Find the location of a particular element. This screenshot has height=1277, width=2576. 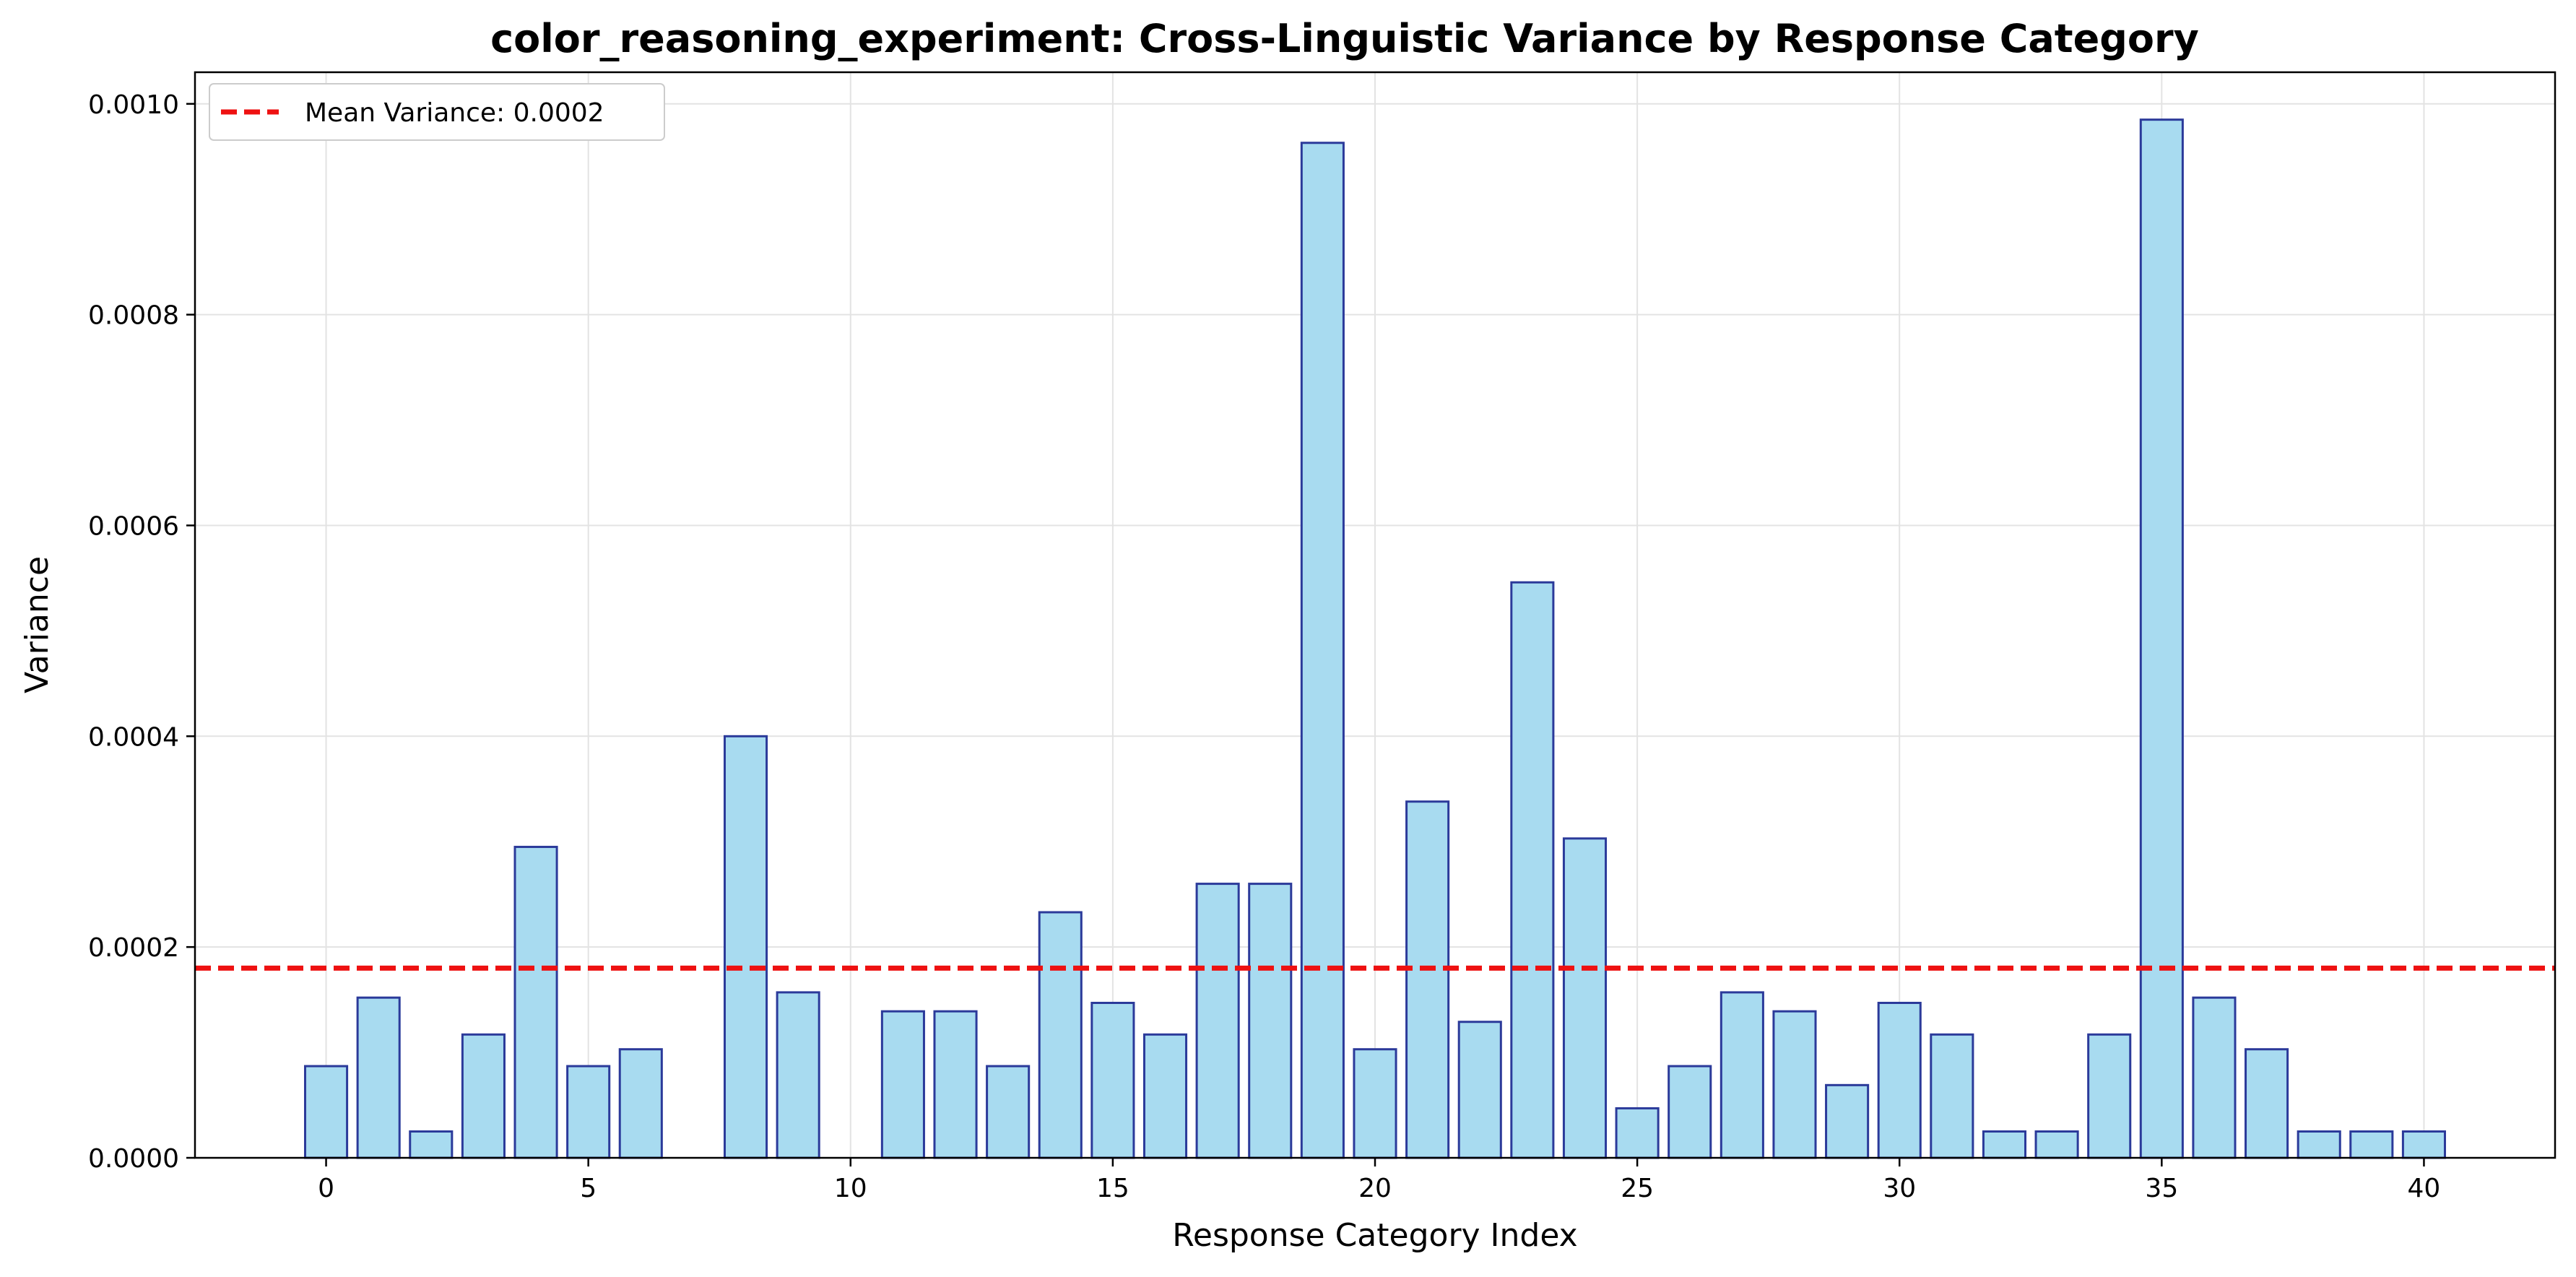

y-tick-label: 0.0006 is located at coordinates (133, 526).